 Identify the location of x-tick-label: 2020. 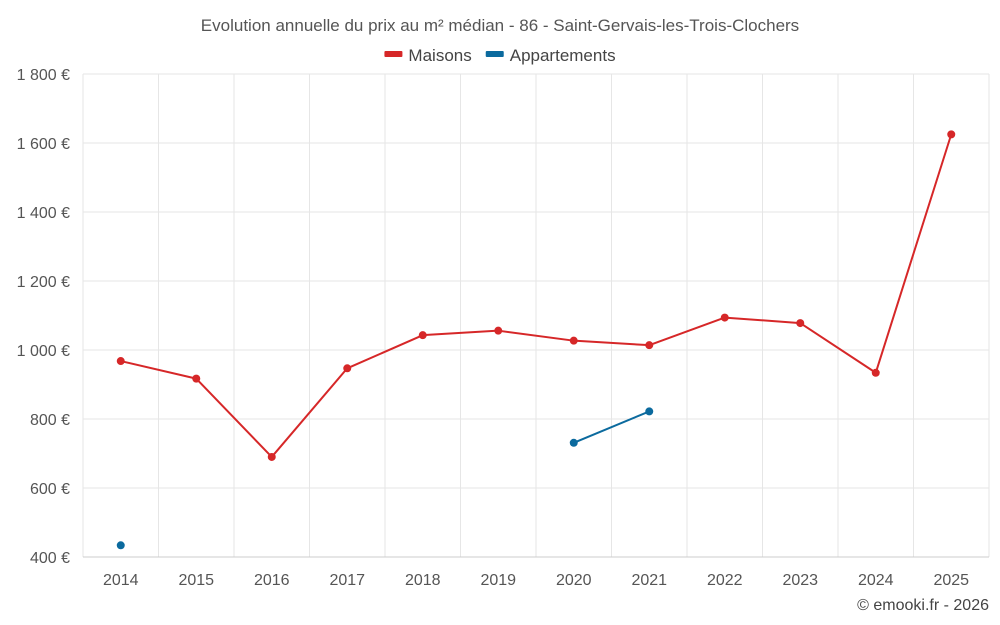
(574, 580).